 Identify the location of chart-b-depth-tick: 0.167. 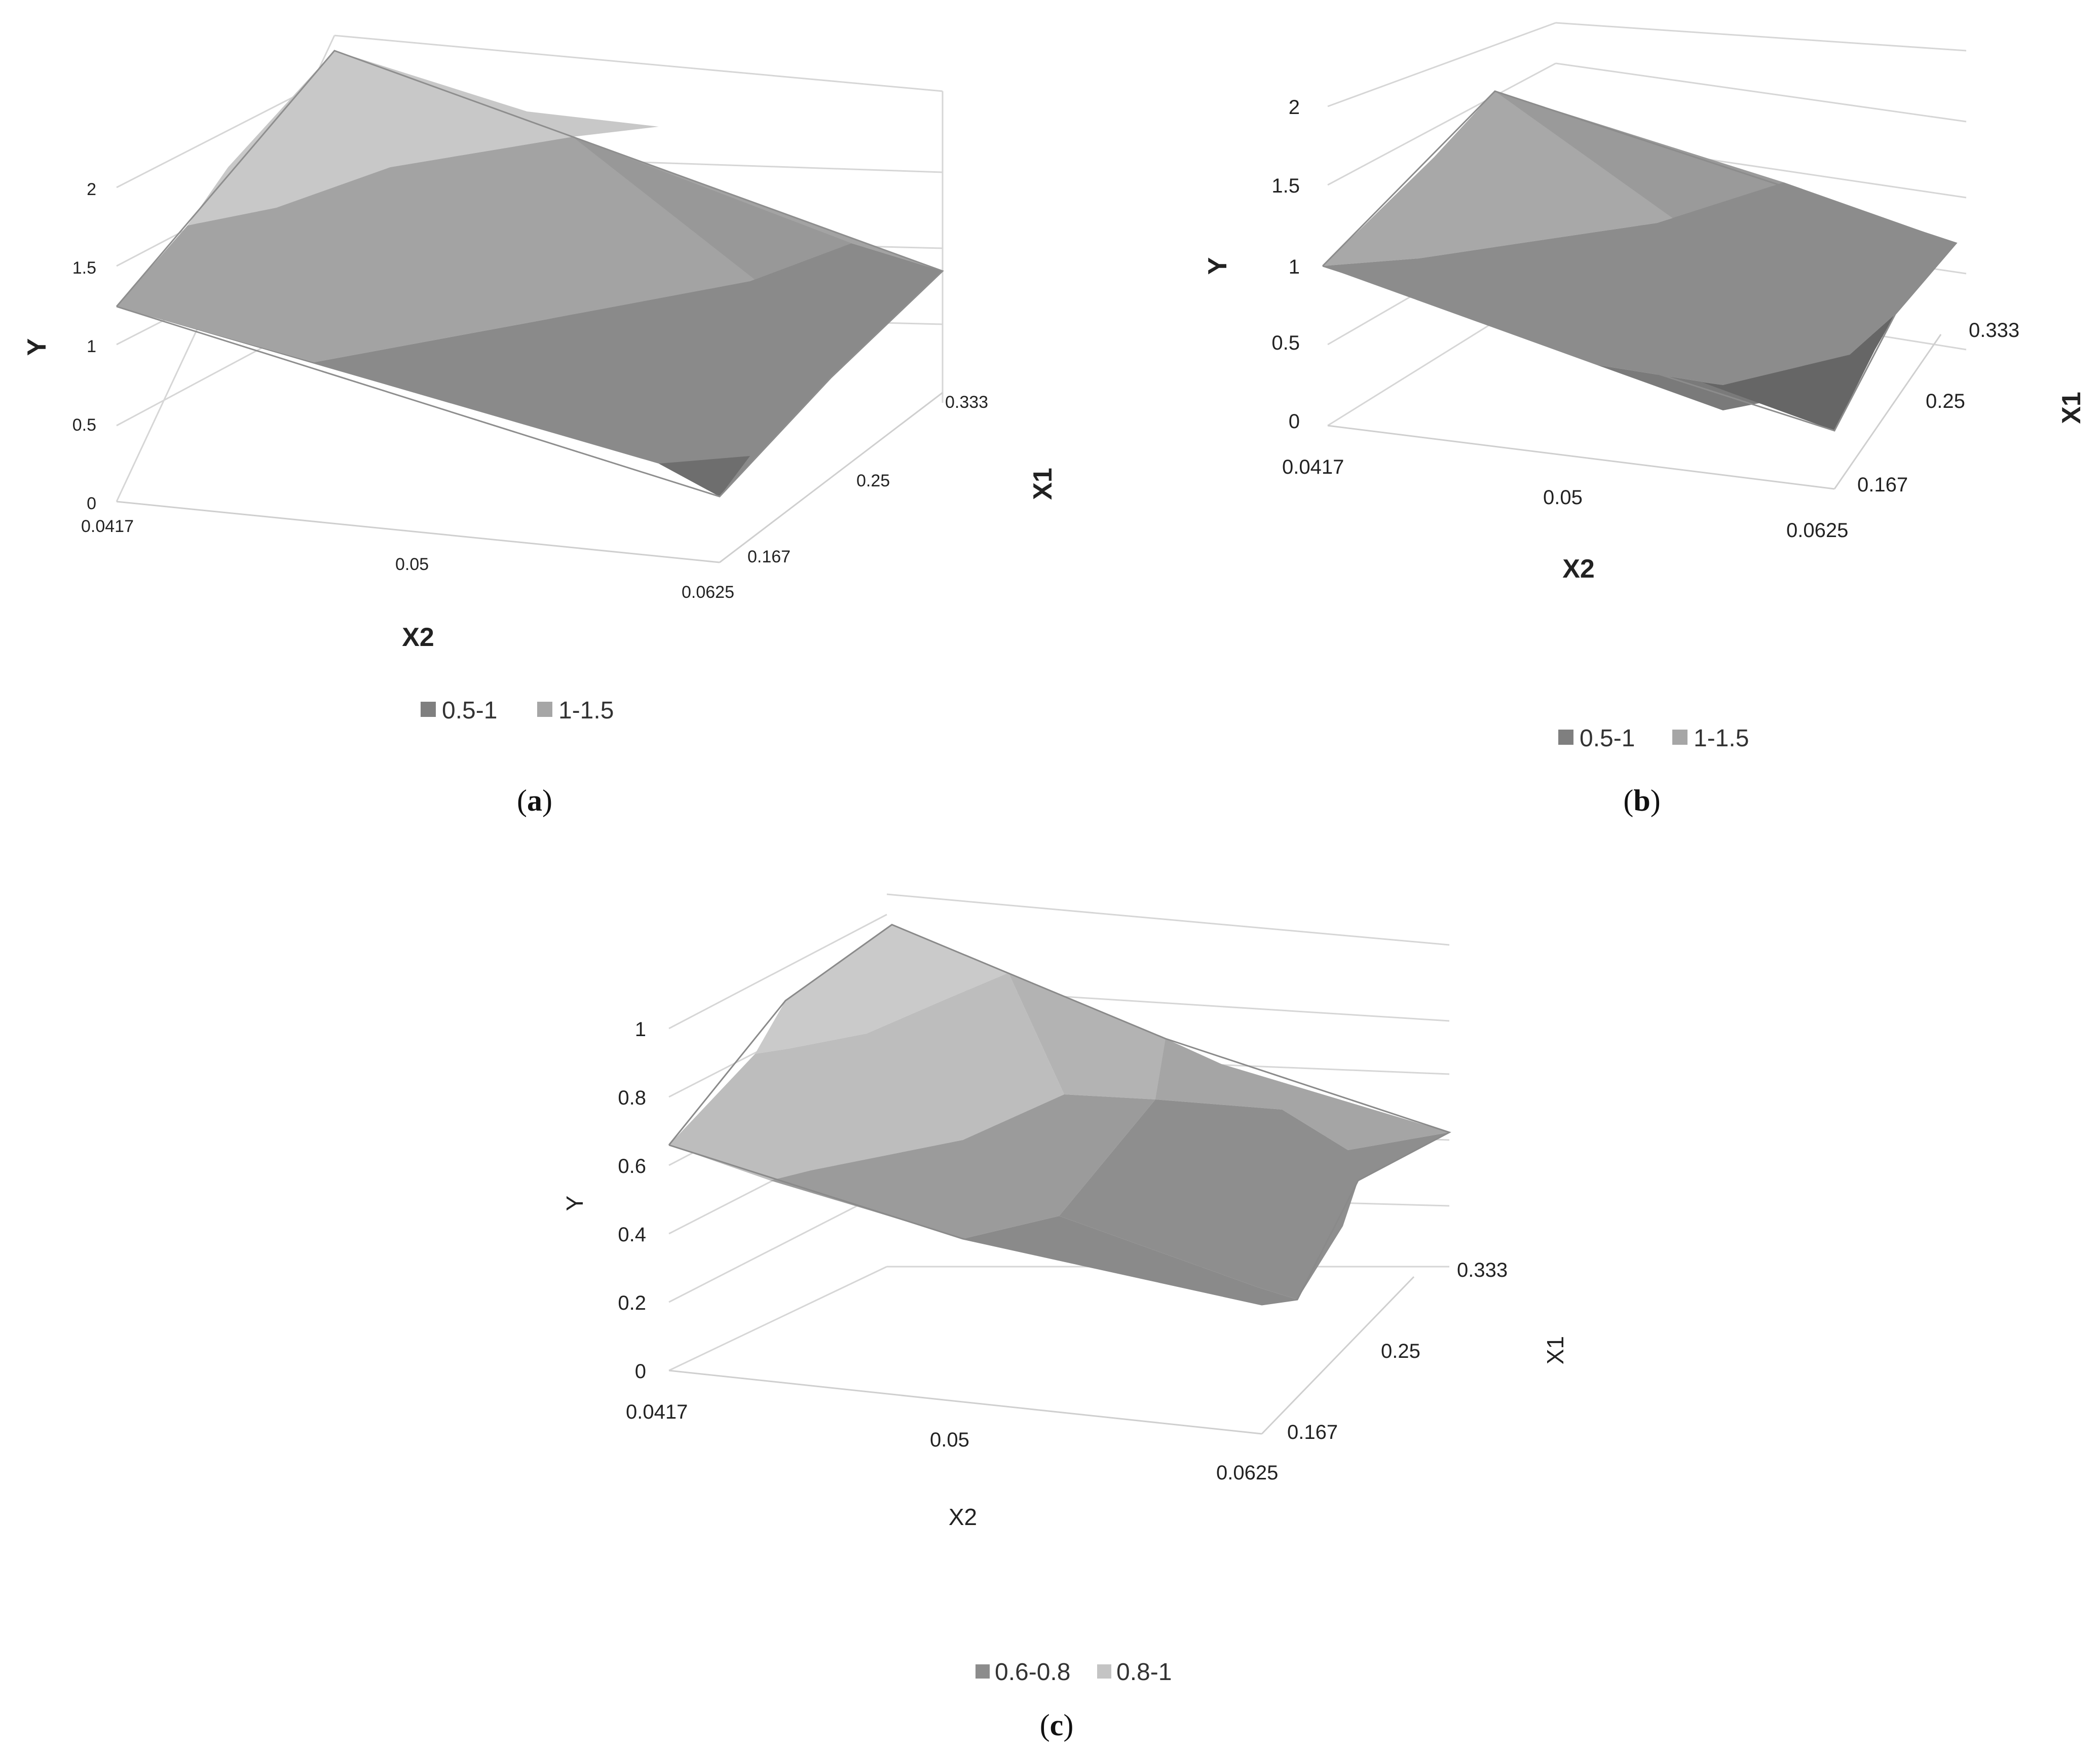
(1883, 485).